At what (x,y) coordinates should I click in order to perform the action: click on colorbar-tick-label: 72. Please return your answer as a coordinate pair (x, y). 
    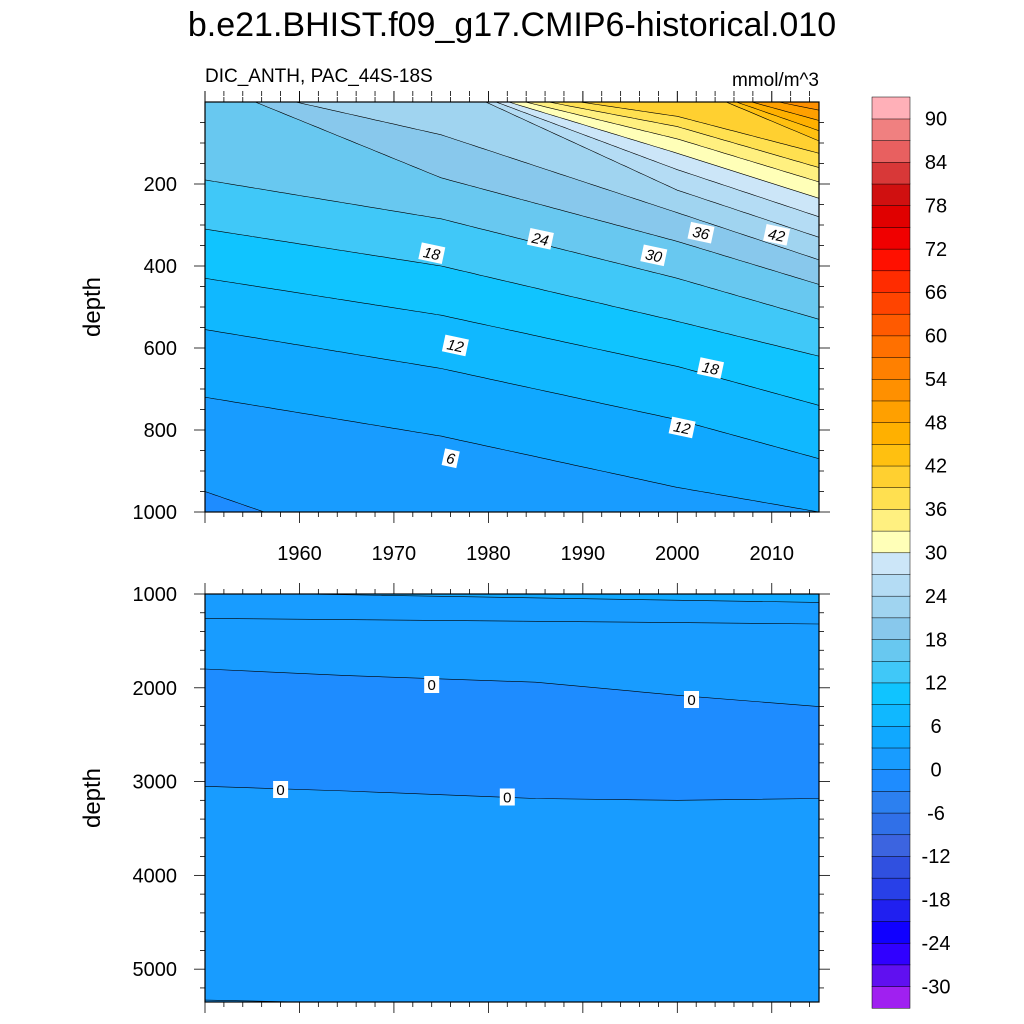
    Looking at the image, I should click on (936, 250).